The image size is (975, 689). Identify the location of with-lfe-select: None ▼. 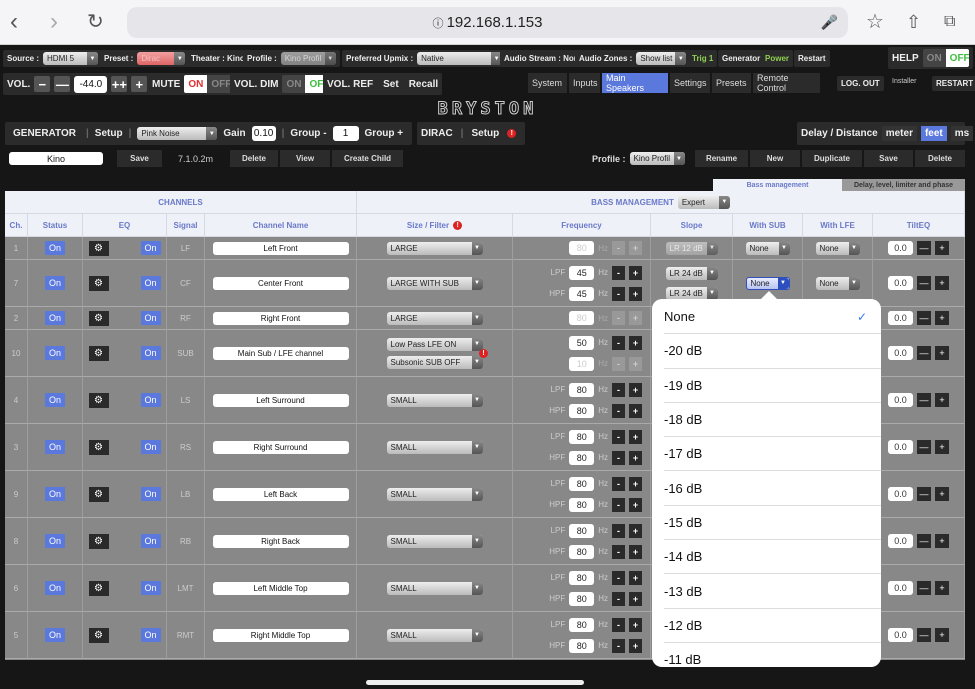
(837, 248).